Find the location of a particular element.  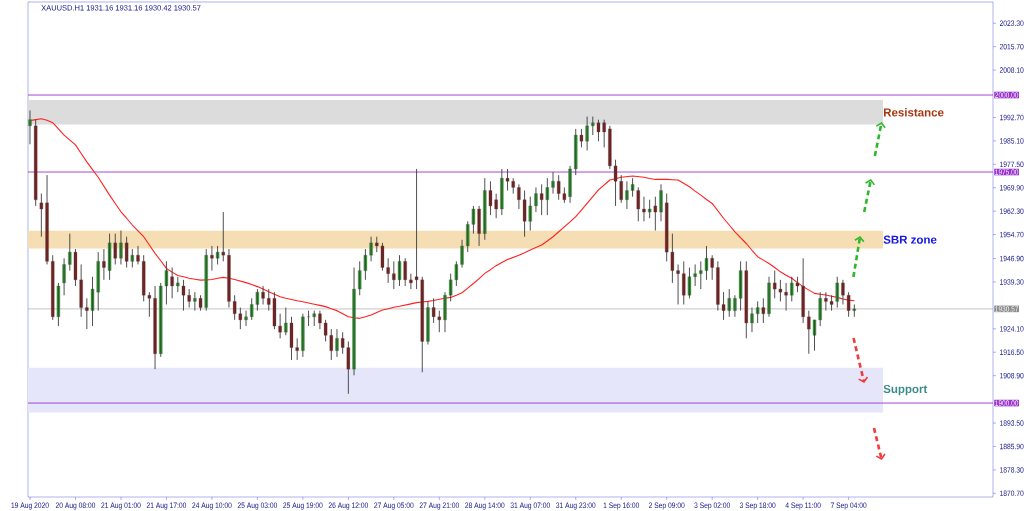

band-label: Resistance is located at coordinates (913, 112).